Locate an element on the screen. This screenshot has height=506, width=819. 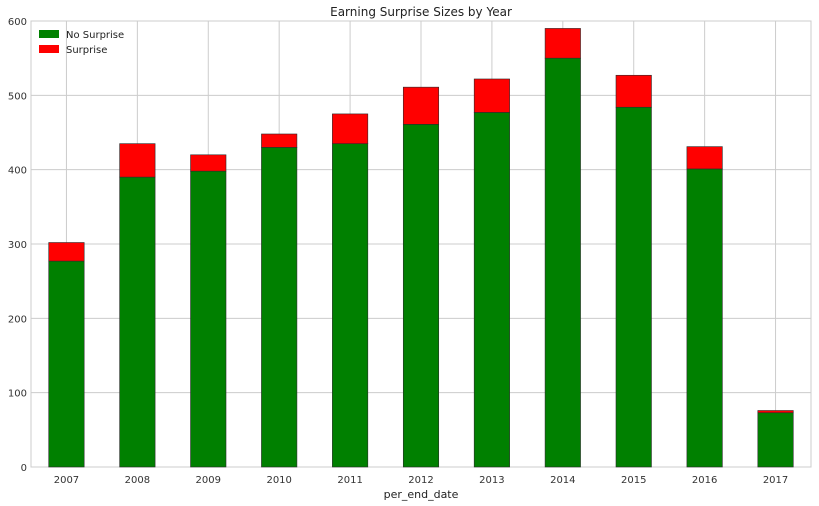
x-tick-label: 2012 is located at coordinates (420, 480).